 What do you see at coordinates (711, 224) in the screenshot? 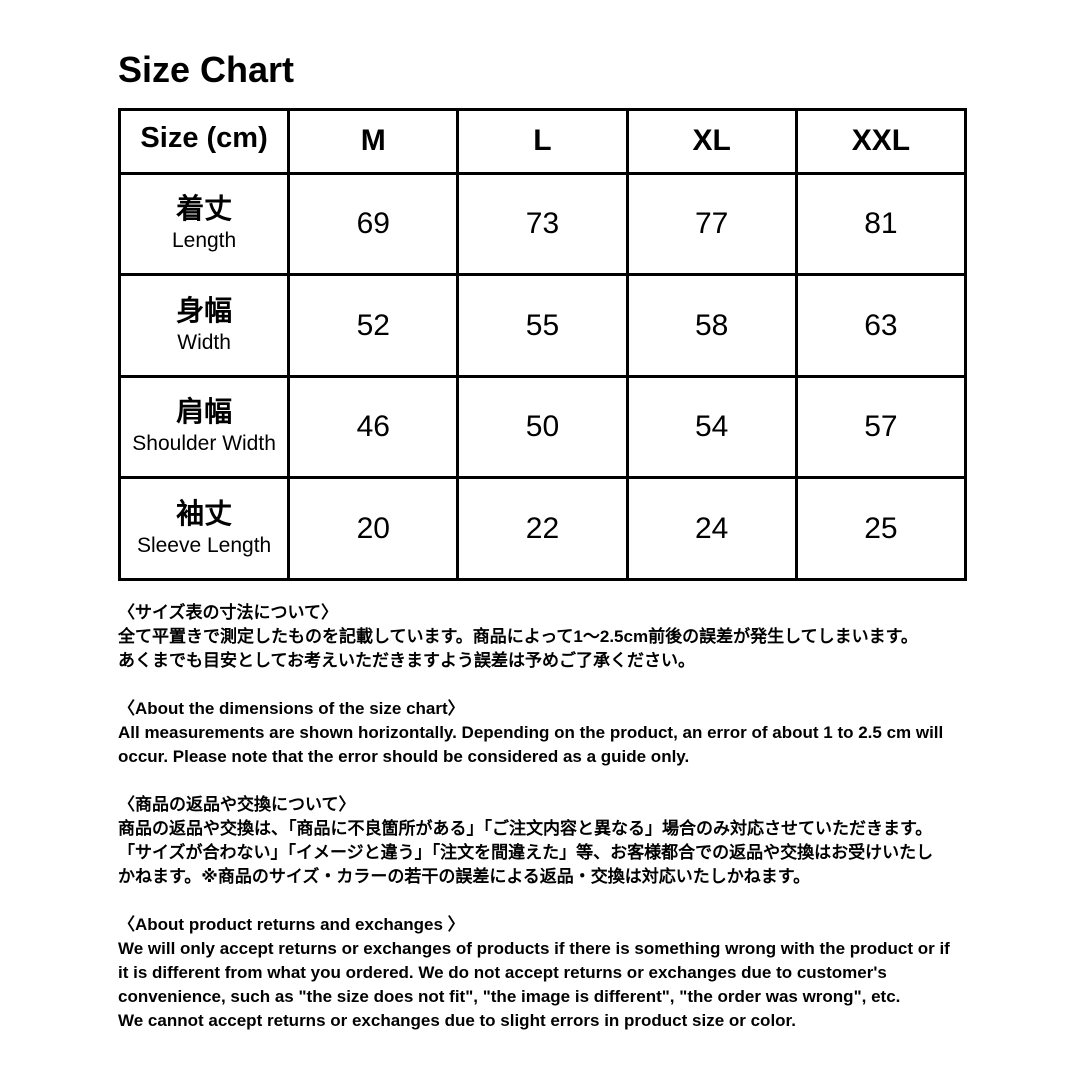
I see `cell-value: 77` at bounding box center [711, 224].